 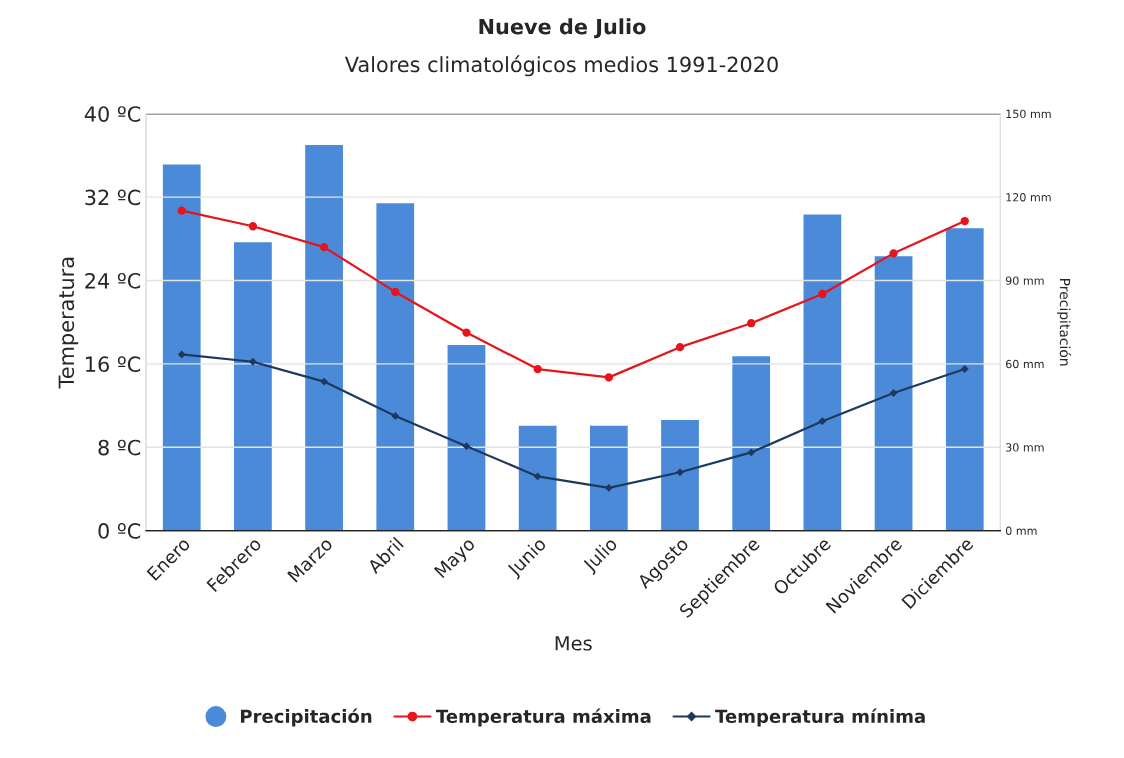 What do you see at coordinates (1024, 280) in the screenshot?
I see `y2-tick-label: 90 mm` at bounding box center [1024, 280].